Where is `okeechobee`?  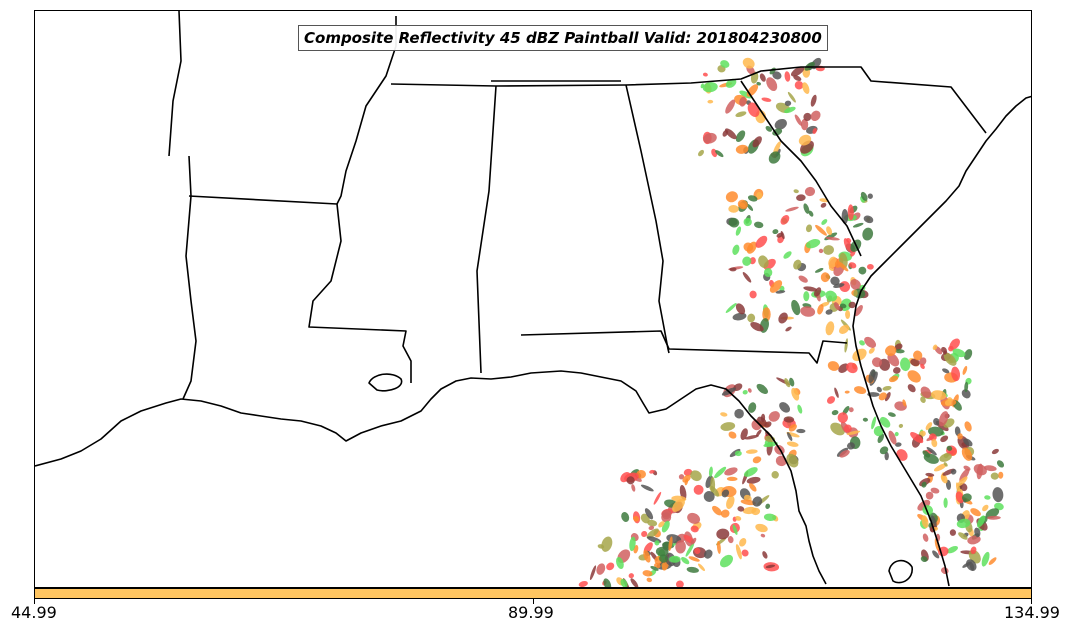
okeechobee is located at coordinates (900, 571).